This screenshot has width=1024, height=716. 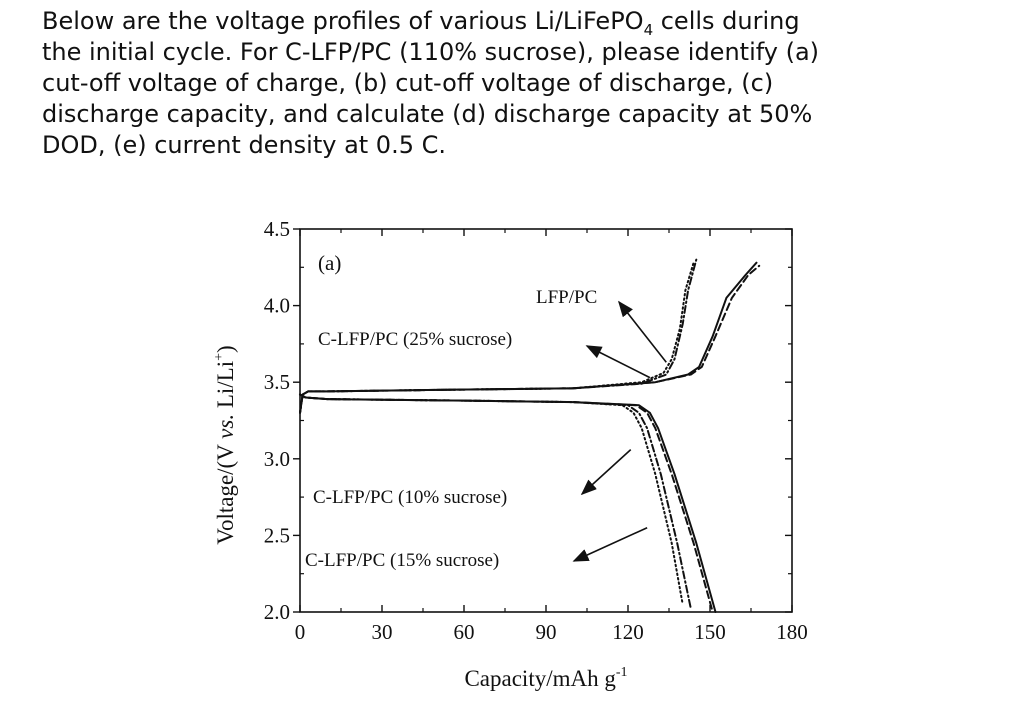 I want to click on x-tick-label: 0, so click(x=300, y=632).